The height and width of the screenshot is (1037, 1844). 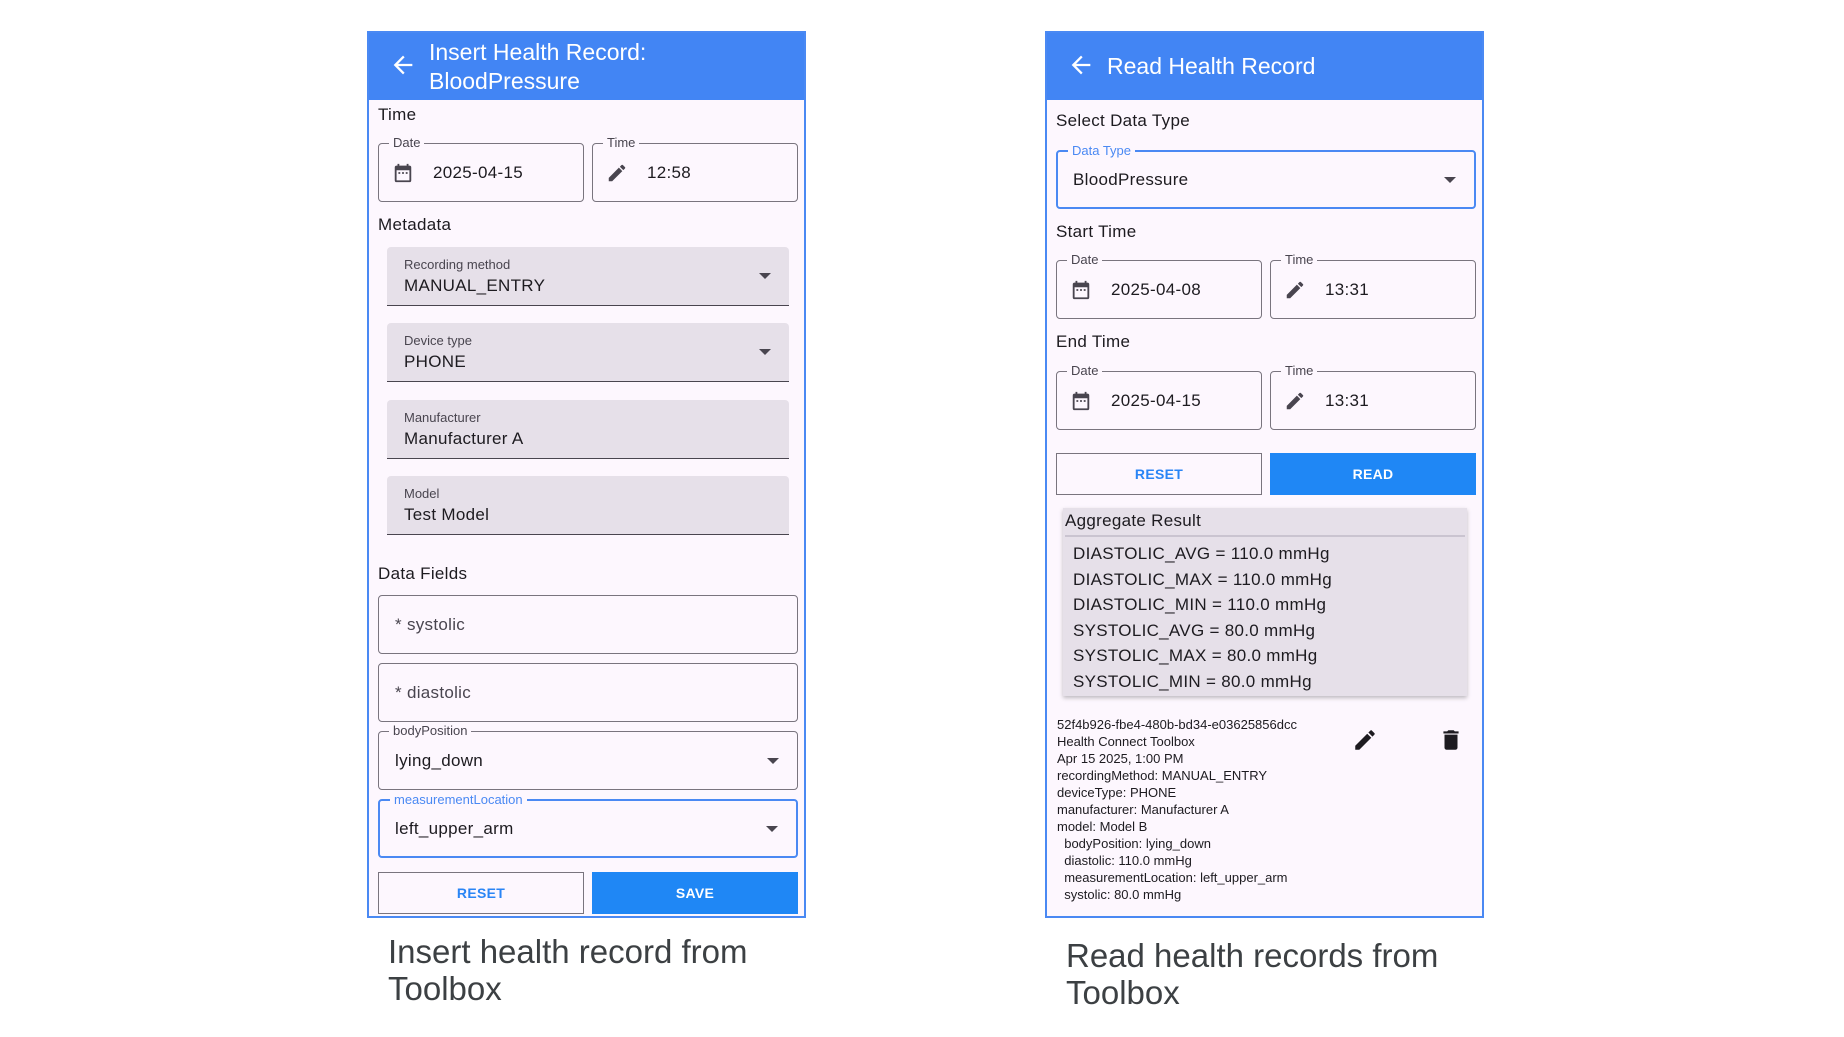 I want to click on measurement-location-dropdown: measurementLocation left_upper_arm, so click(x=588, y=825).